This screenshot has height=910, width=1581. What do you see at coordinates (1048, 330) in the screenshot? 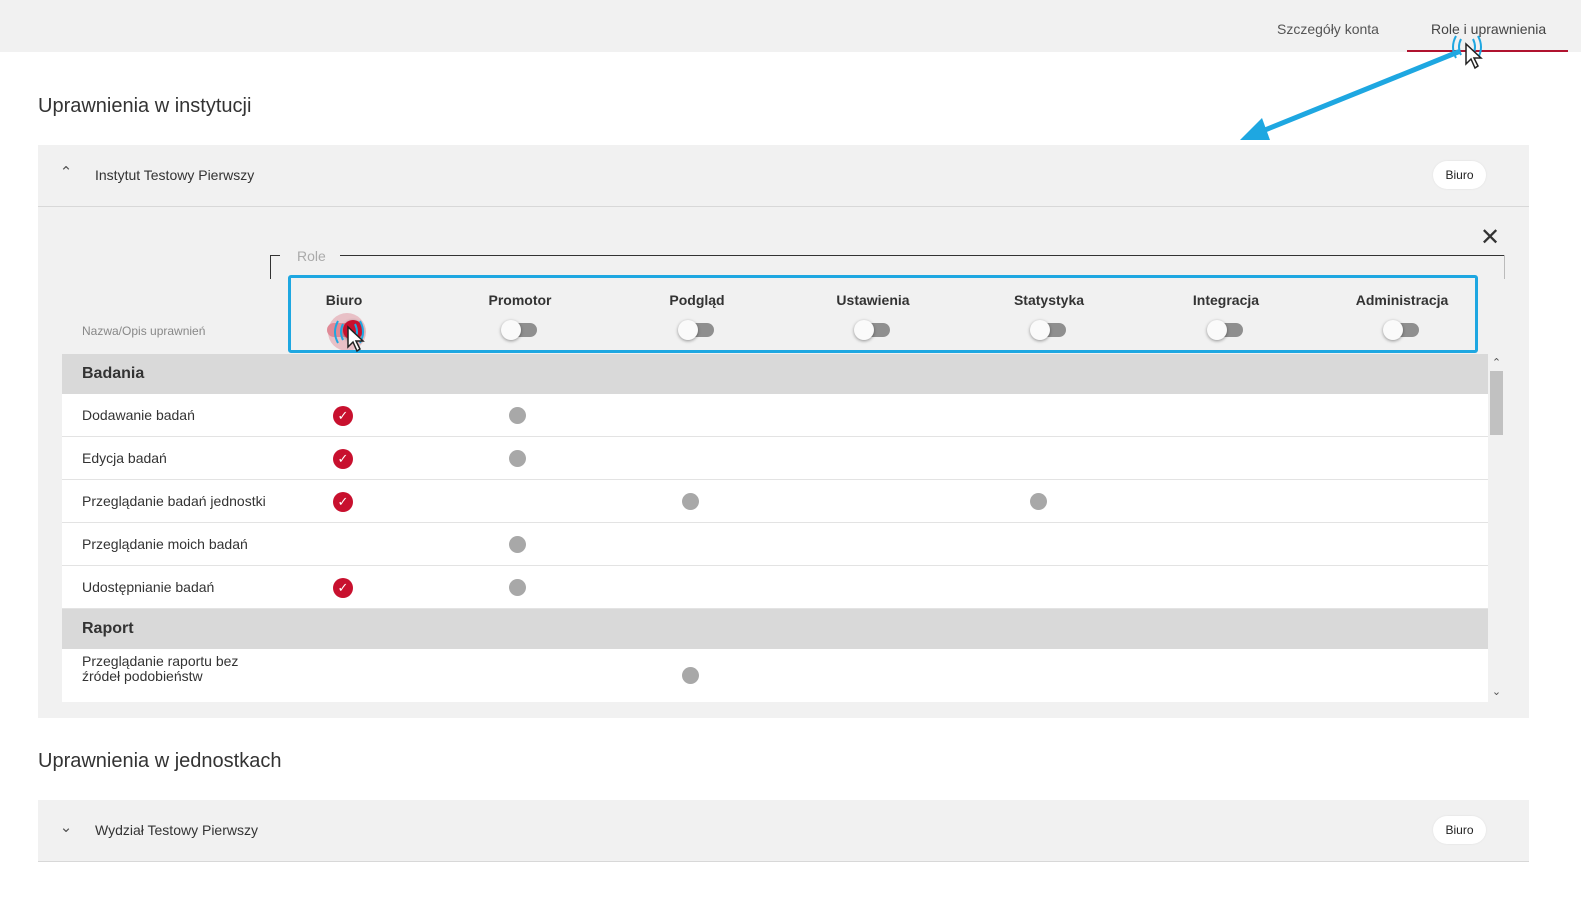
I see `toggle-statystyka` at bounding box center [1048, 330].